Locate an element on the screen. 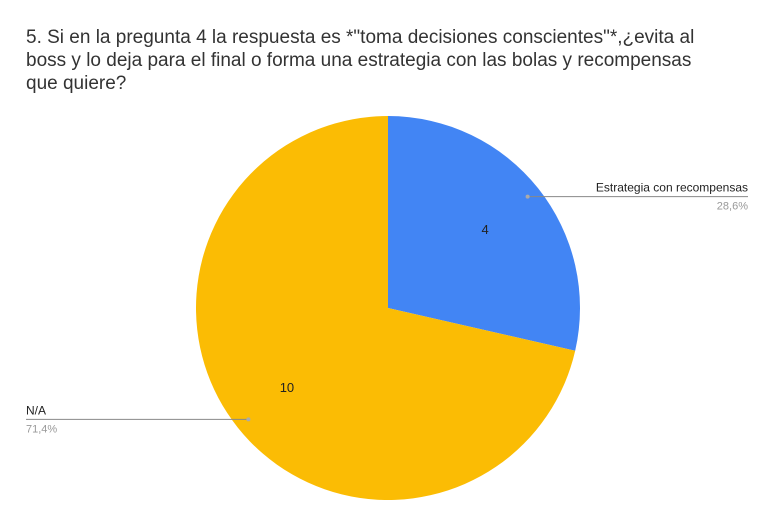  chart-title-line-3: que quiere? is located at coordinates (76, 83).